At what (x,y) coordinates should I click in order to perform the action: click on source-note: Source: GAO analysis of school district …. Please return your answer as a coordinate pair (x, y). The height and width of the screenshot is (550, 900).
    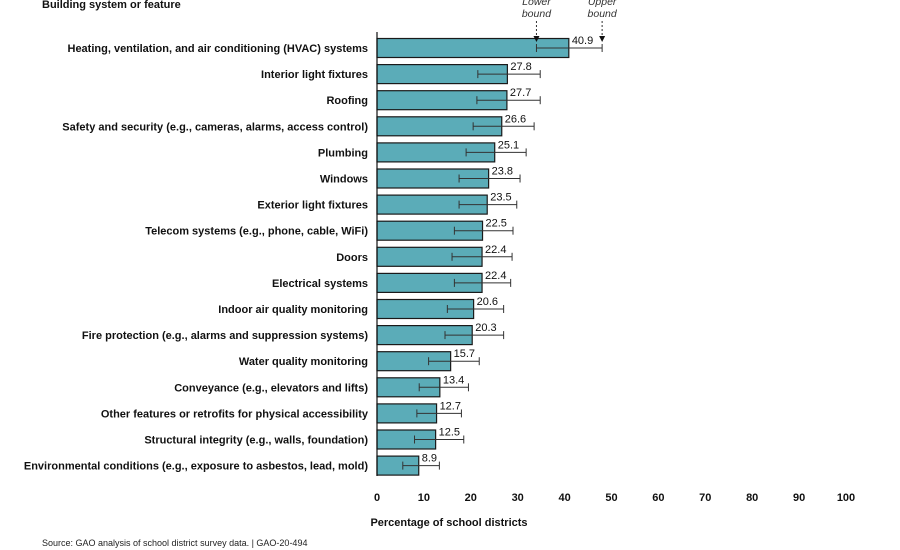
    Looking at the image, I should click on (175, 543).